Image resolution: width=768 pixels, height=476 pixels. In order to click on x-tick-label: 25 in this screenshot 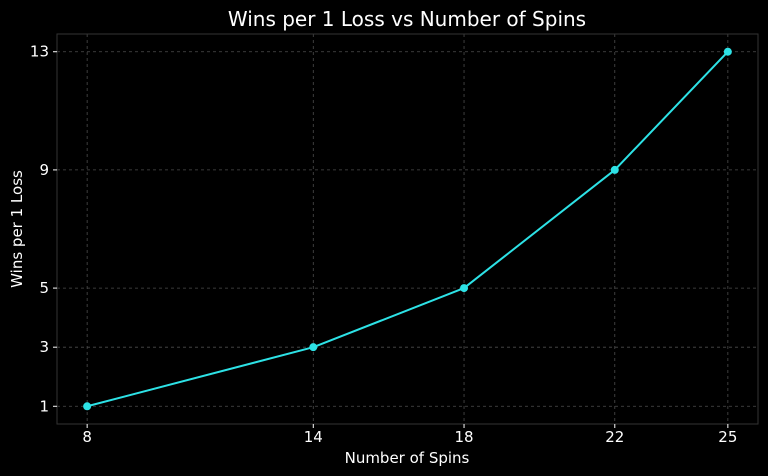, I will do `click(727, 437)`.